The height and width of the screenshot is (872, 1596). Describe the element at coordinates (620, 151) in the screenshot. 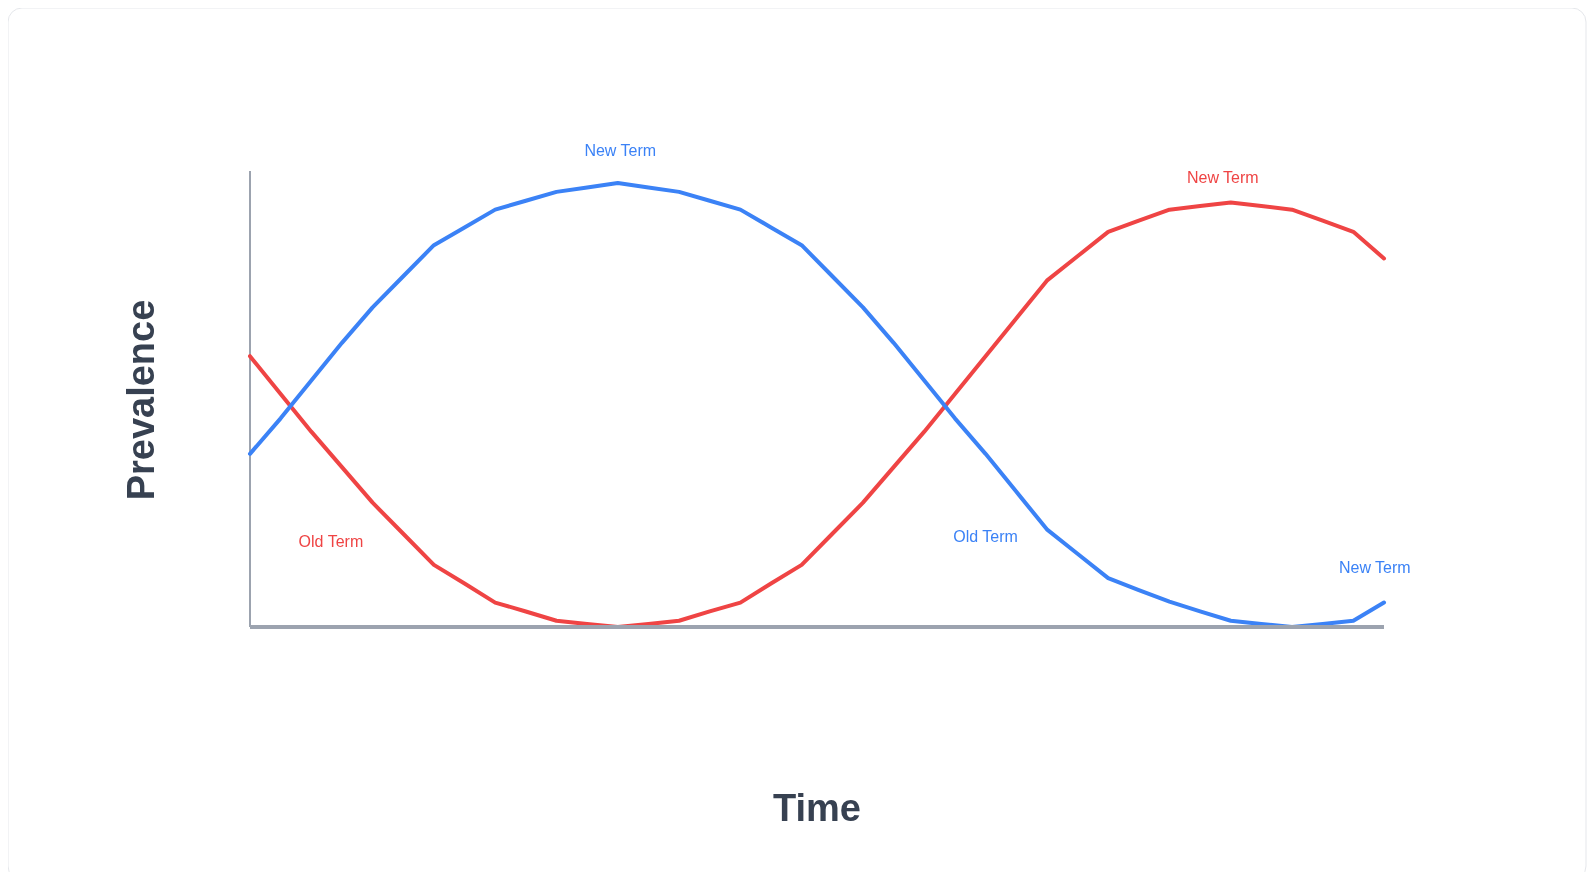

I see `text: New Term` at that location.